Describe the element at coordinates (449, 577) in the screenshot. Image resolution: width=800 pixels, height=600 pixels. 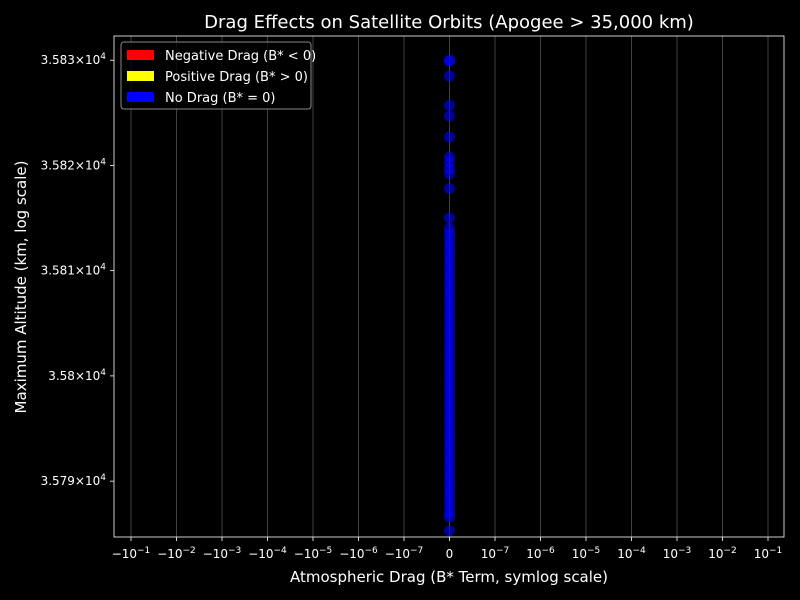
I see `x-axis-label: Atmospheric Drag (B* Term, symlog scale)` at that location.